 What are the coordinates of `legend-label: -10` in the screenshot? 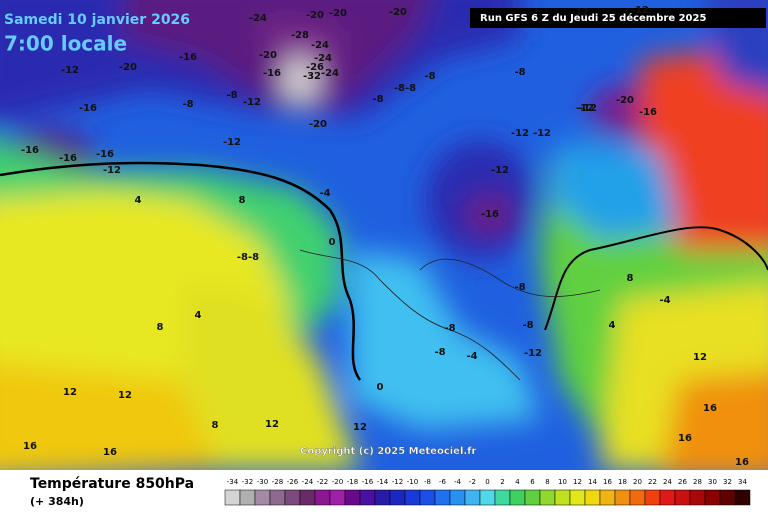 It's located at (412, 482).